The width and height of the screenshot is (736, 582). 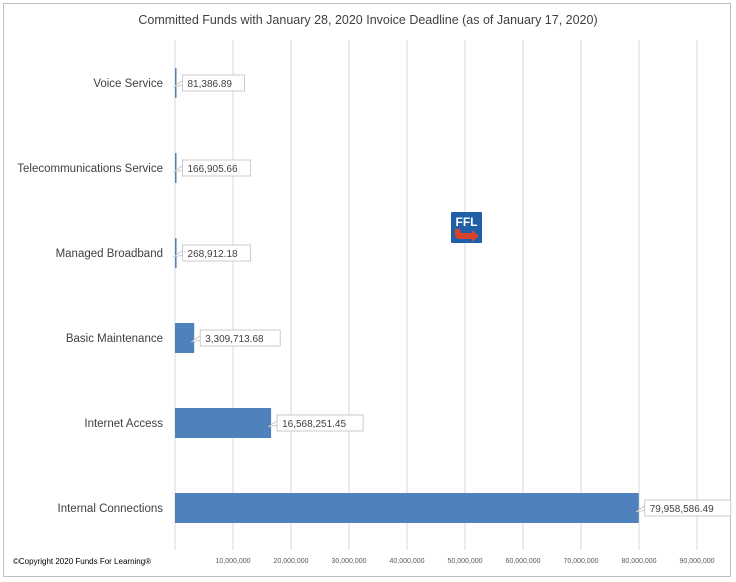 I want to click on data-label: 166,905.66, so click(x=213, y=169).